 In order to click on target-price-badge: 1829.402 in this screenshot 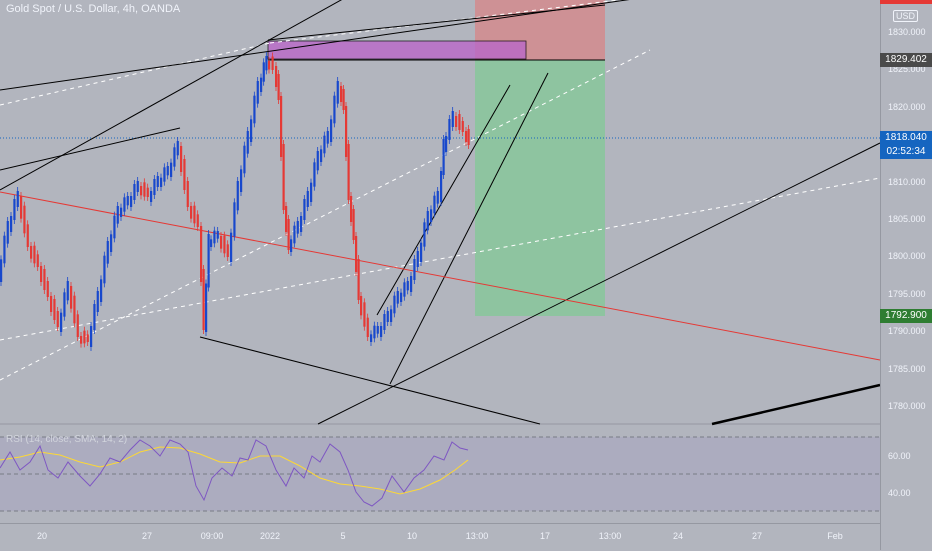, I will do `click(906, 60)`.